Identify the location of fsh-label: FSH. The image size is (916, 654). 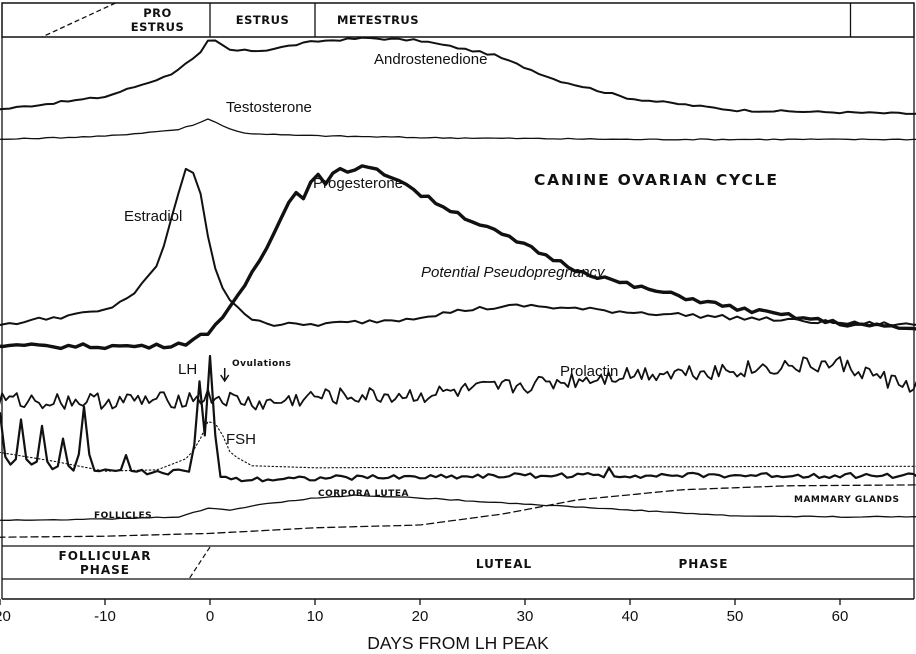
(241, 439).